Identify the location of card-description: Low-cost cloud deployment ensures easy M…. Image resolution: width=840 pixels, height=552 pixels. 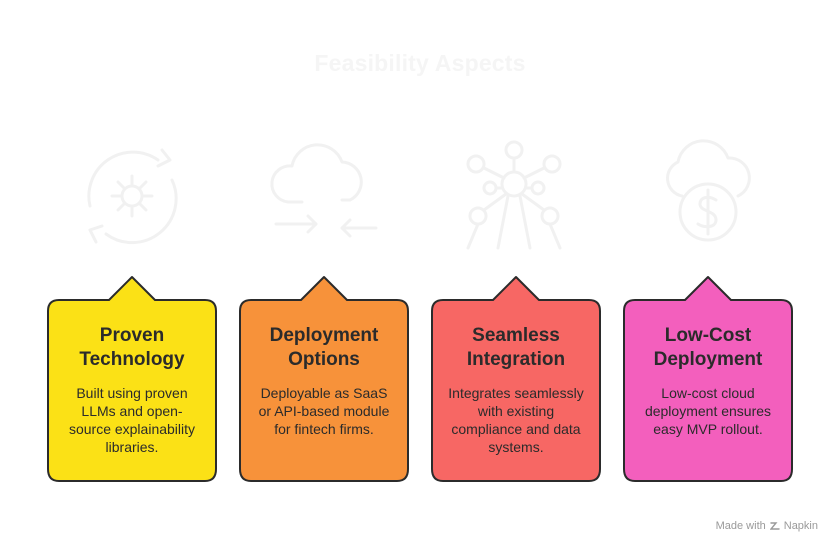
(708, 411).